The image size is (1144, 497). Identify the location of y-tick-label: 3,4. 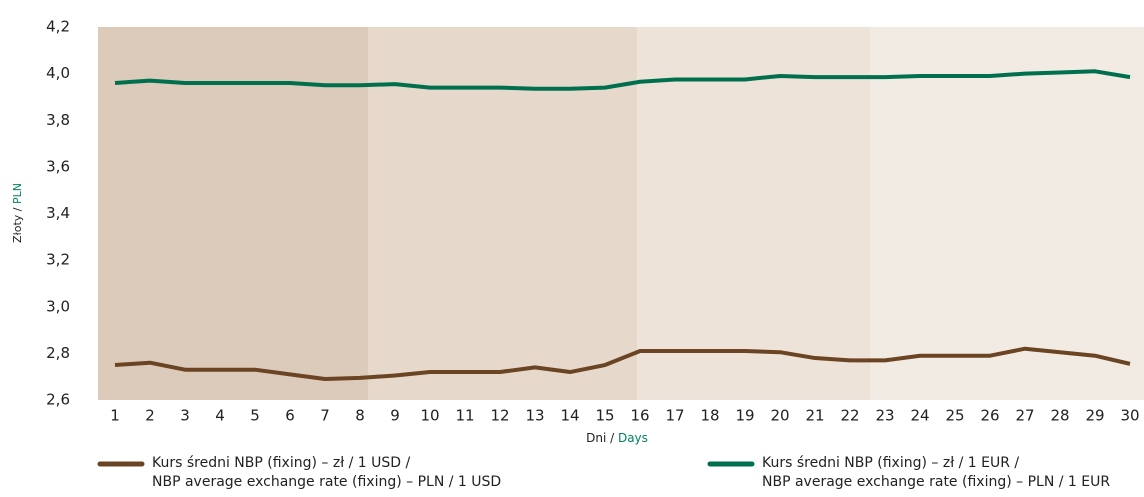
(58, 213).